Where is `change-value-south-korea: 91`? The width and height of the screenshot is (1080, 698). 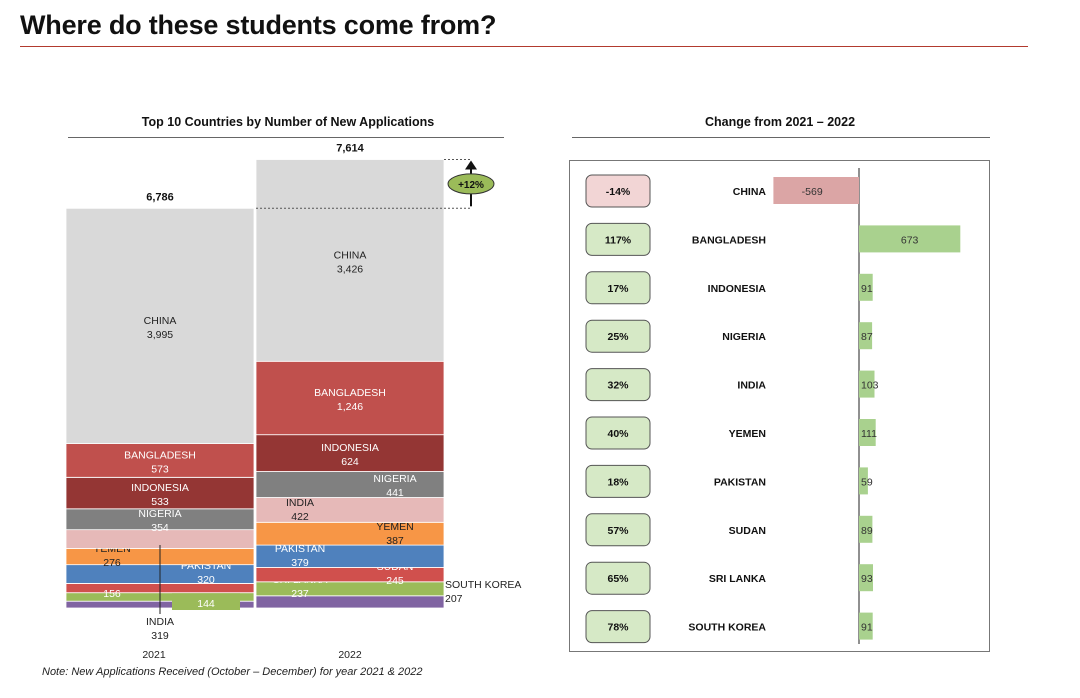 change-value-south-korea: 91 is located at coordinates (867, 628).